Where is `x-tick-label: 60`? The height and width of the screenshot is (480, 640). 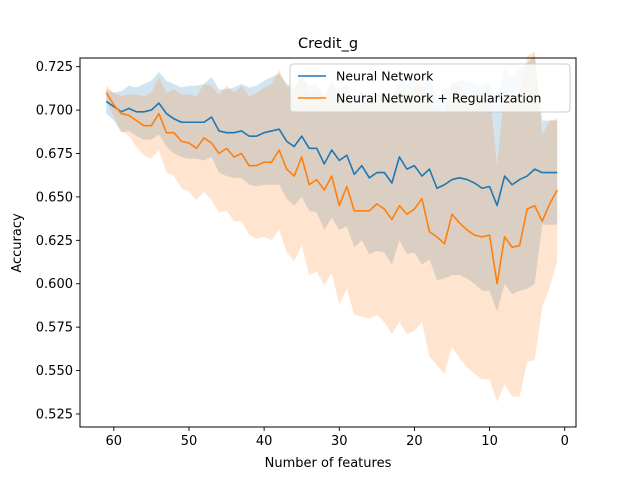 x-tick-label: 60 is located at coordinates (114, 441).